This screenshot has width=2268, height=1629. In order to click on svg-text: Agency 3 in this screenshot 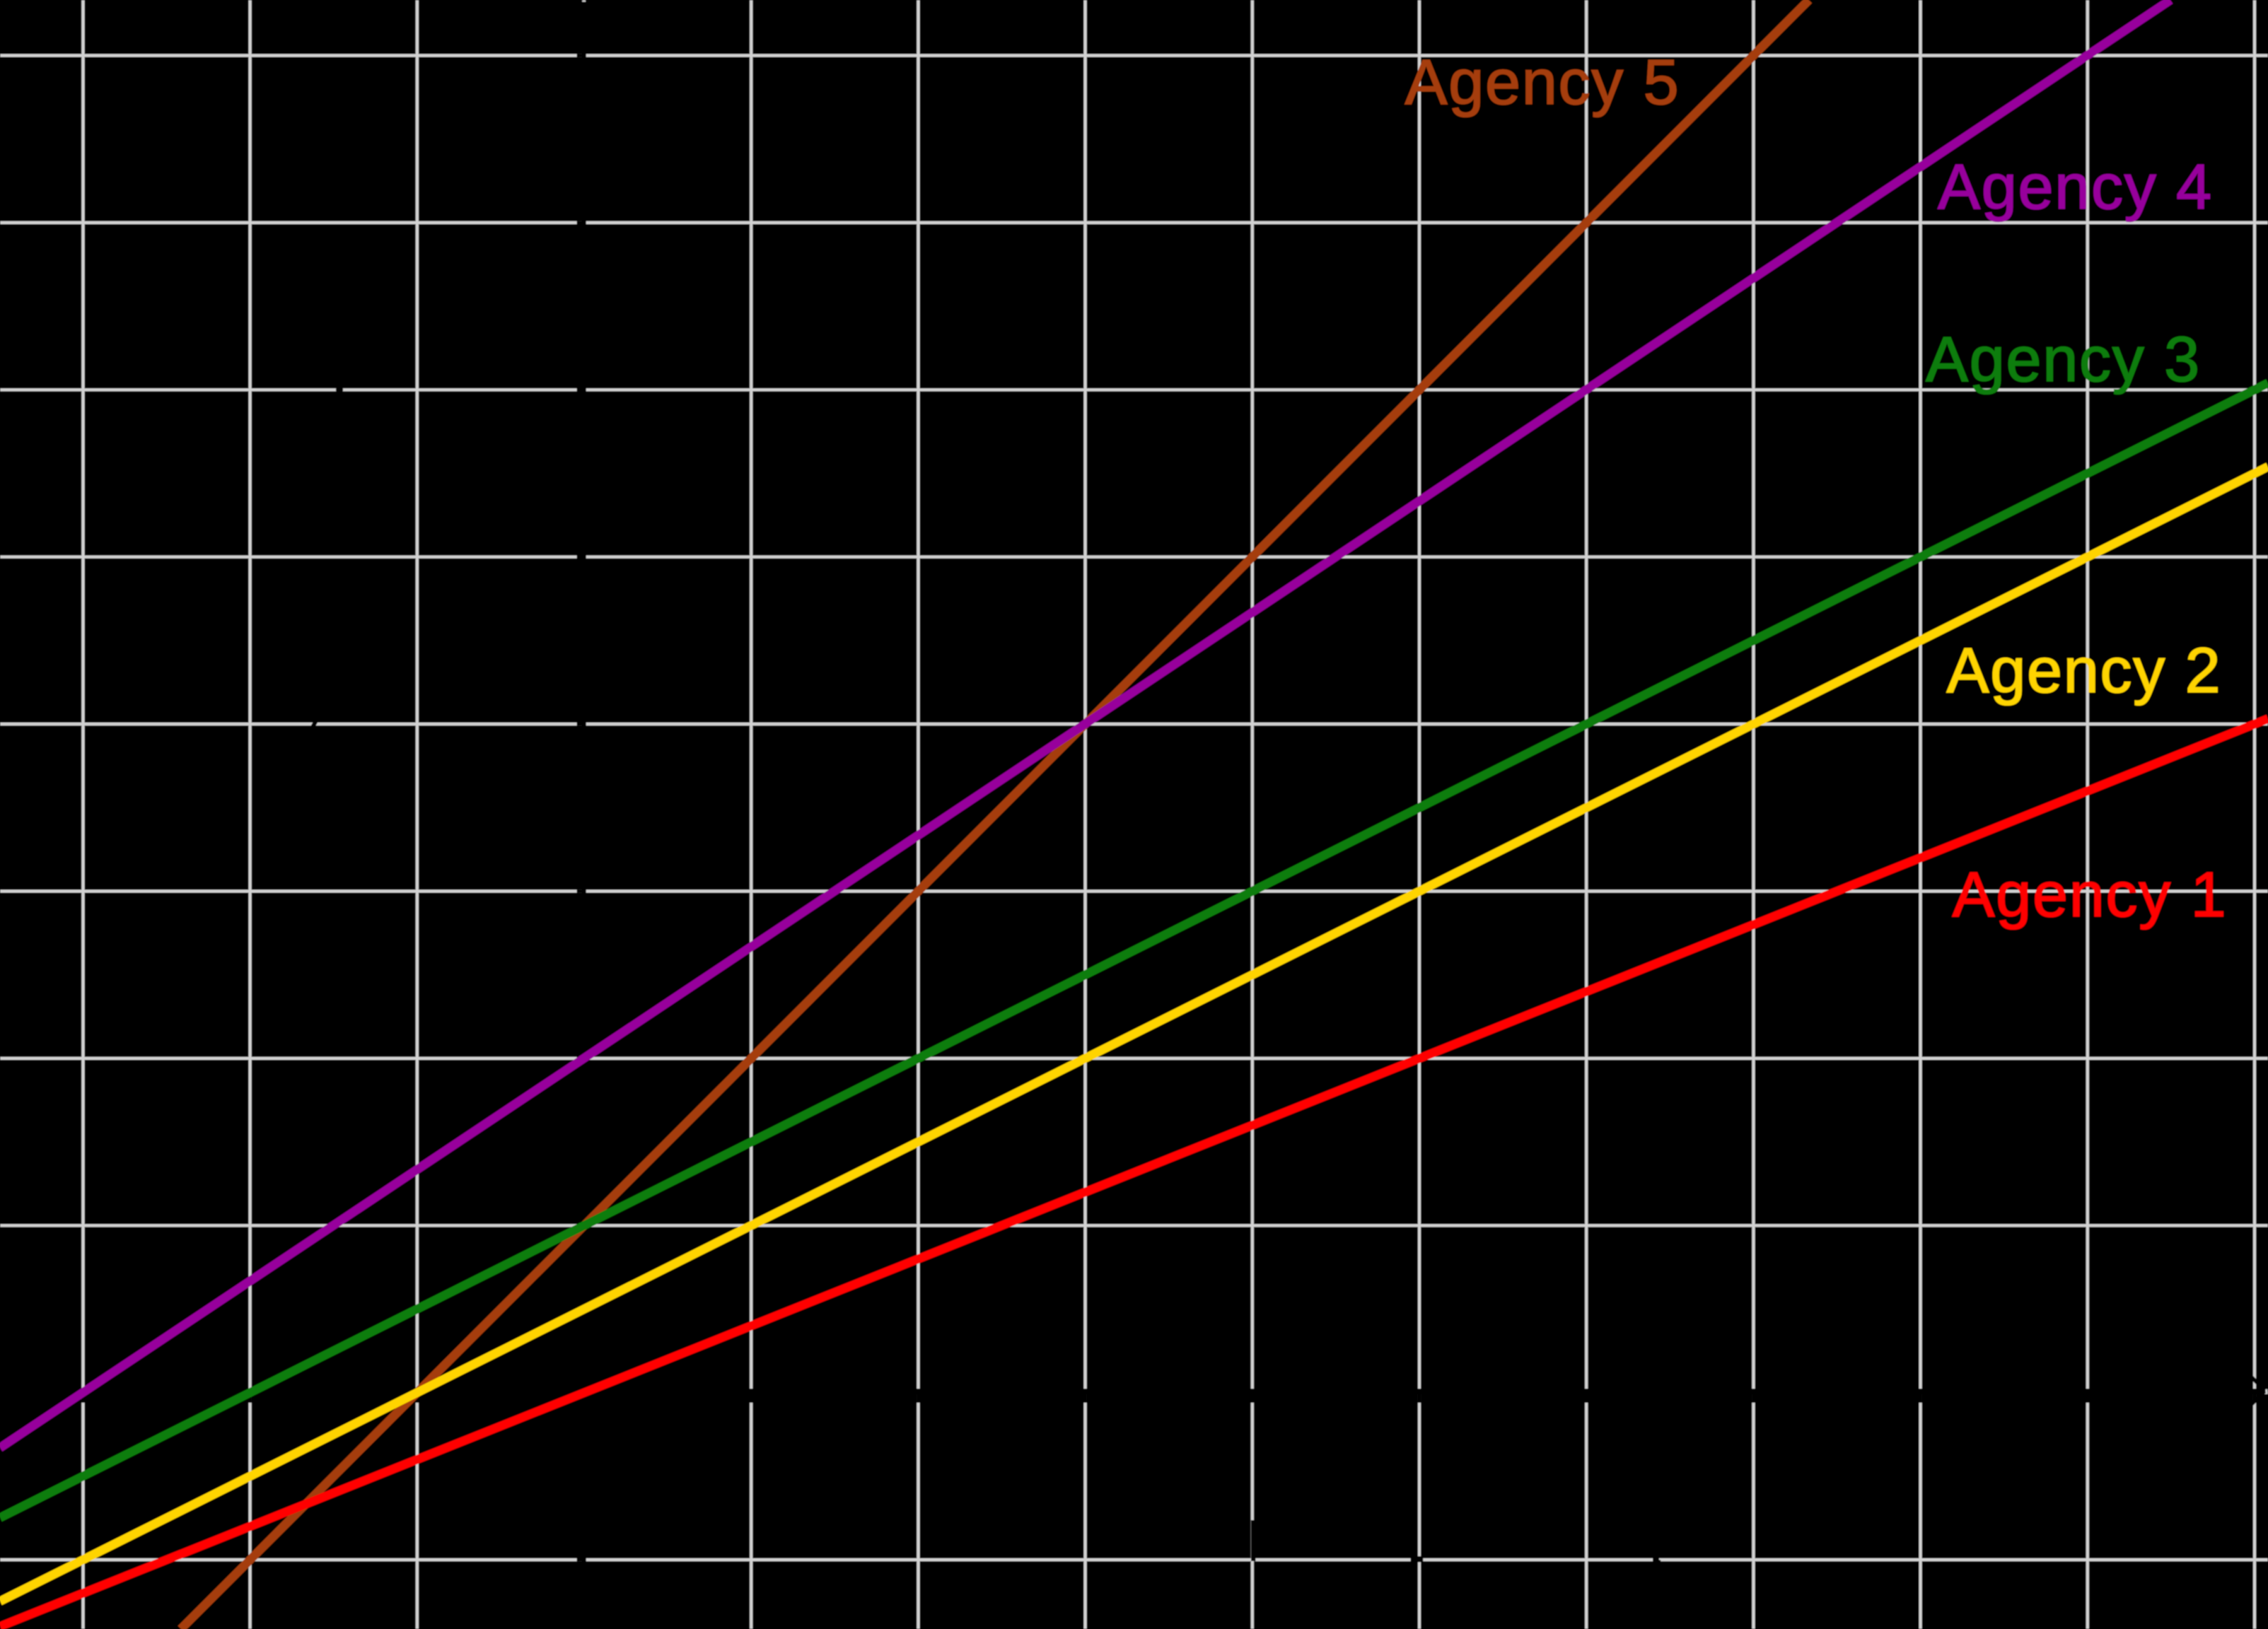, I will do `click(2063, 360)`.